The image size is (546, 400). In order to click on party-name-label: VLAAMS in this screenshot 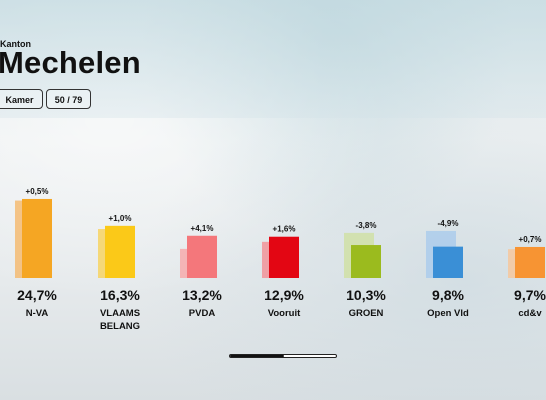, I will do `click(120, 313)`.